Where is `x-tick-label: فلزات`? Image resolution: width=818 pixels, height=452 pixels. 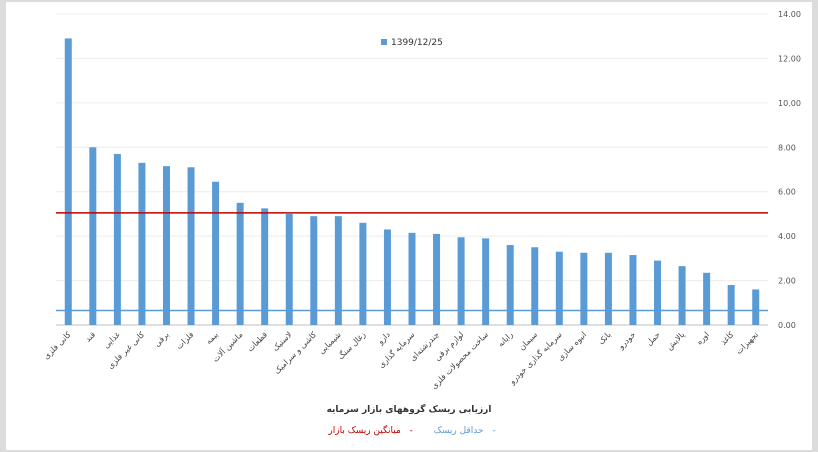 x-tick-label: فلزات is located at coordinates (184, 340).